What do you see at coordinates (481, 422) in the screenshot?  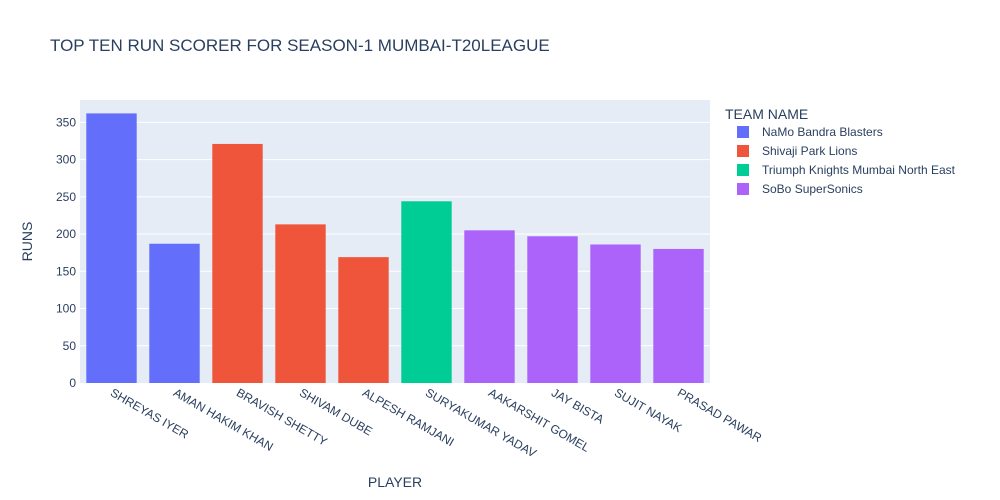 I see `x-tick-label: SURYAKUMAR YADAV` at bounding box center [481, 422].